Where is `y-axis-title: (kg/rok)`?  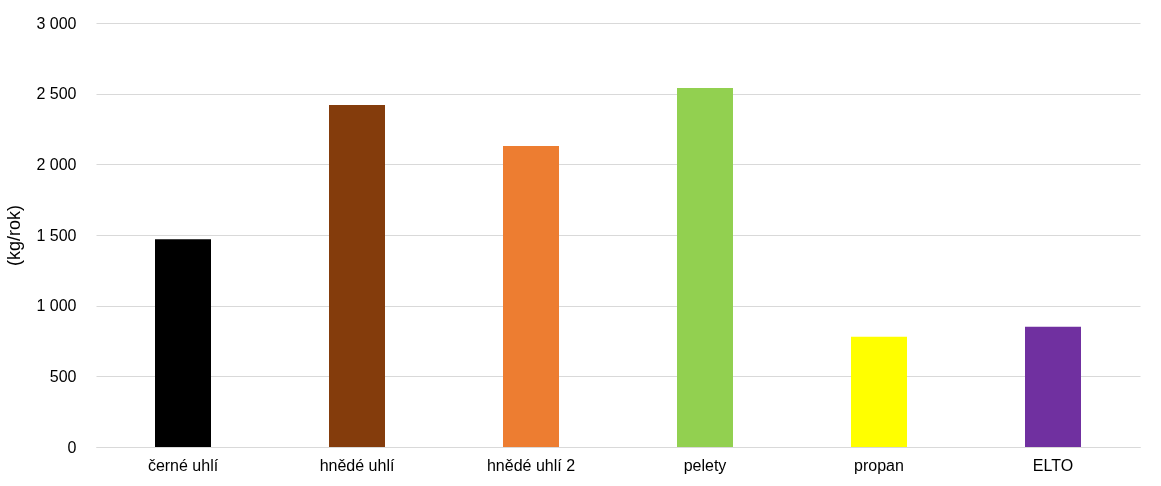
y-axis-title: (kg/rok) is located at coordinates (14, 235).